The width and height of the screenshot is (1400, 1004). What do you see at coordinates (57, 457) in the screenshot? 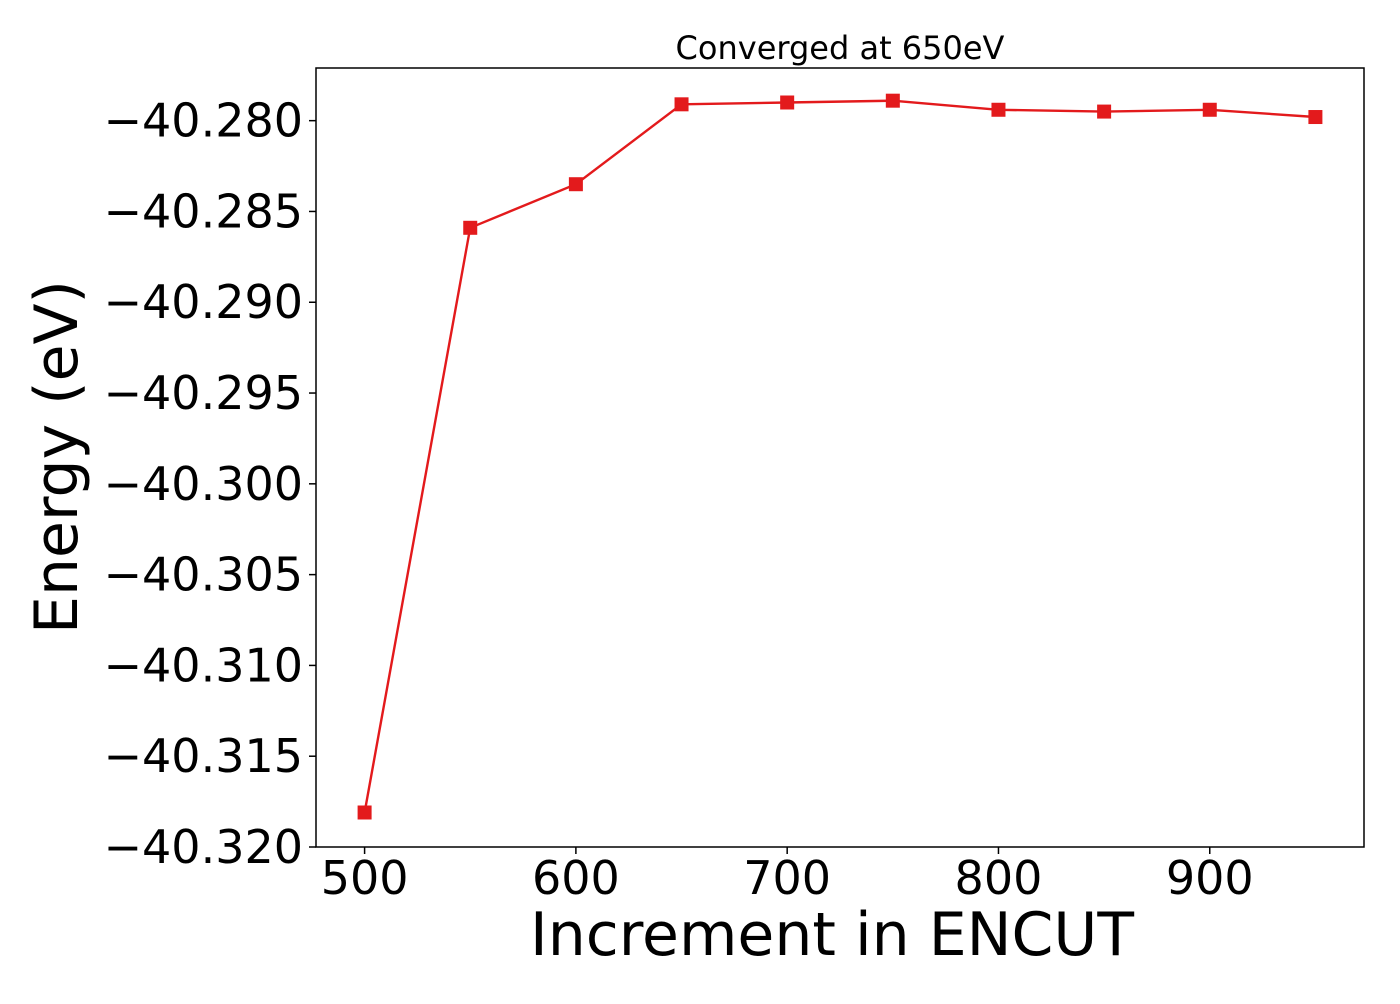
I see `y-axis-label: Energy (eV)` at bounding box center [57, 457].